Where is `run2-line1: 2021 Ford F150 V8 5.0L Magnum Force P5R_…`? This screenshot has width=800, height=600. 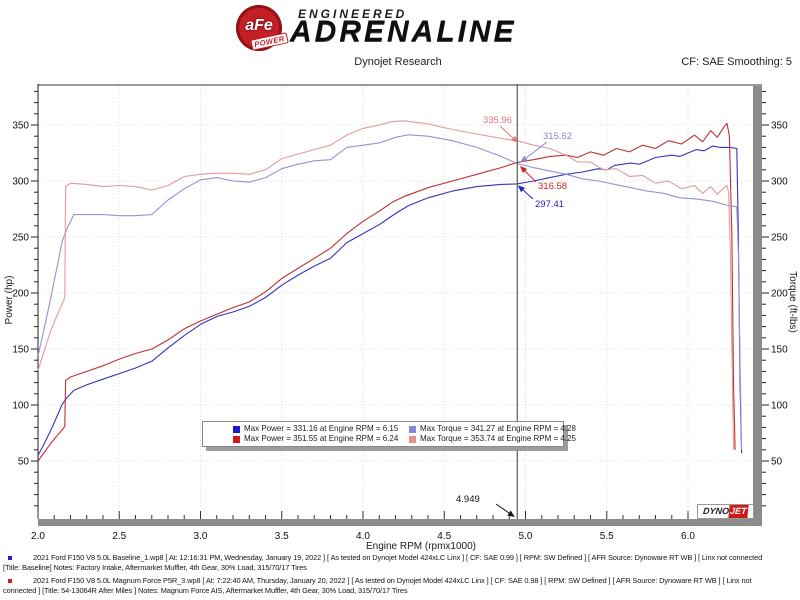 run2-line1: 2021 Ford F150 V8 5.0L Magnum Force P5R_… is located at coordinates (392, 580).